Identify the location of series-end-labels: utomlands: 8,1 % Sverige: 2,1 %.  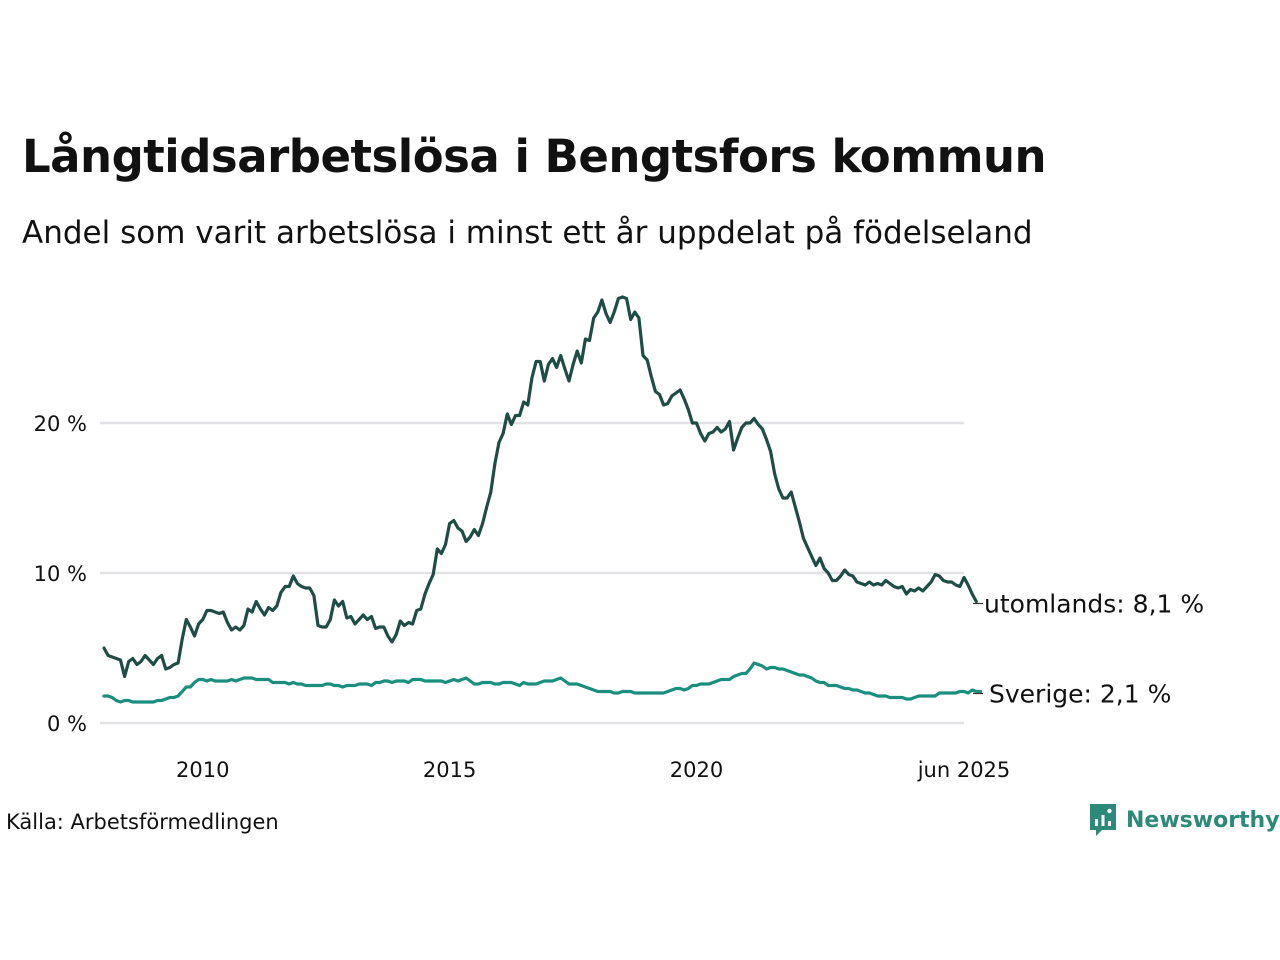
(1088, 649).